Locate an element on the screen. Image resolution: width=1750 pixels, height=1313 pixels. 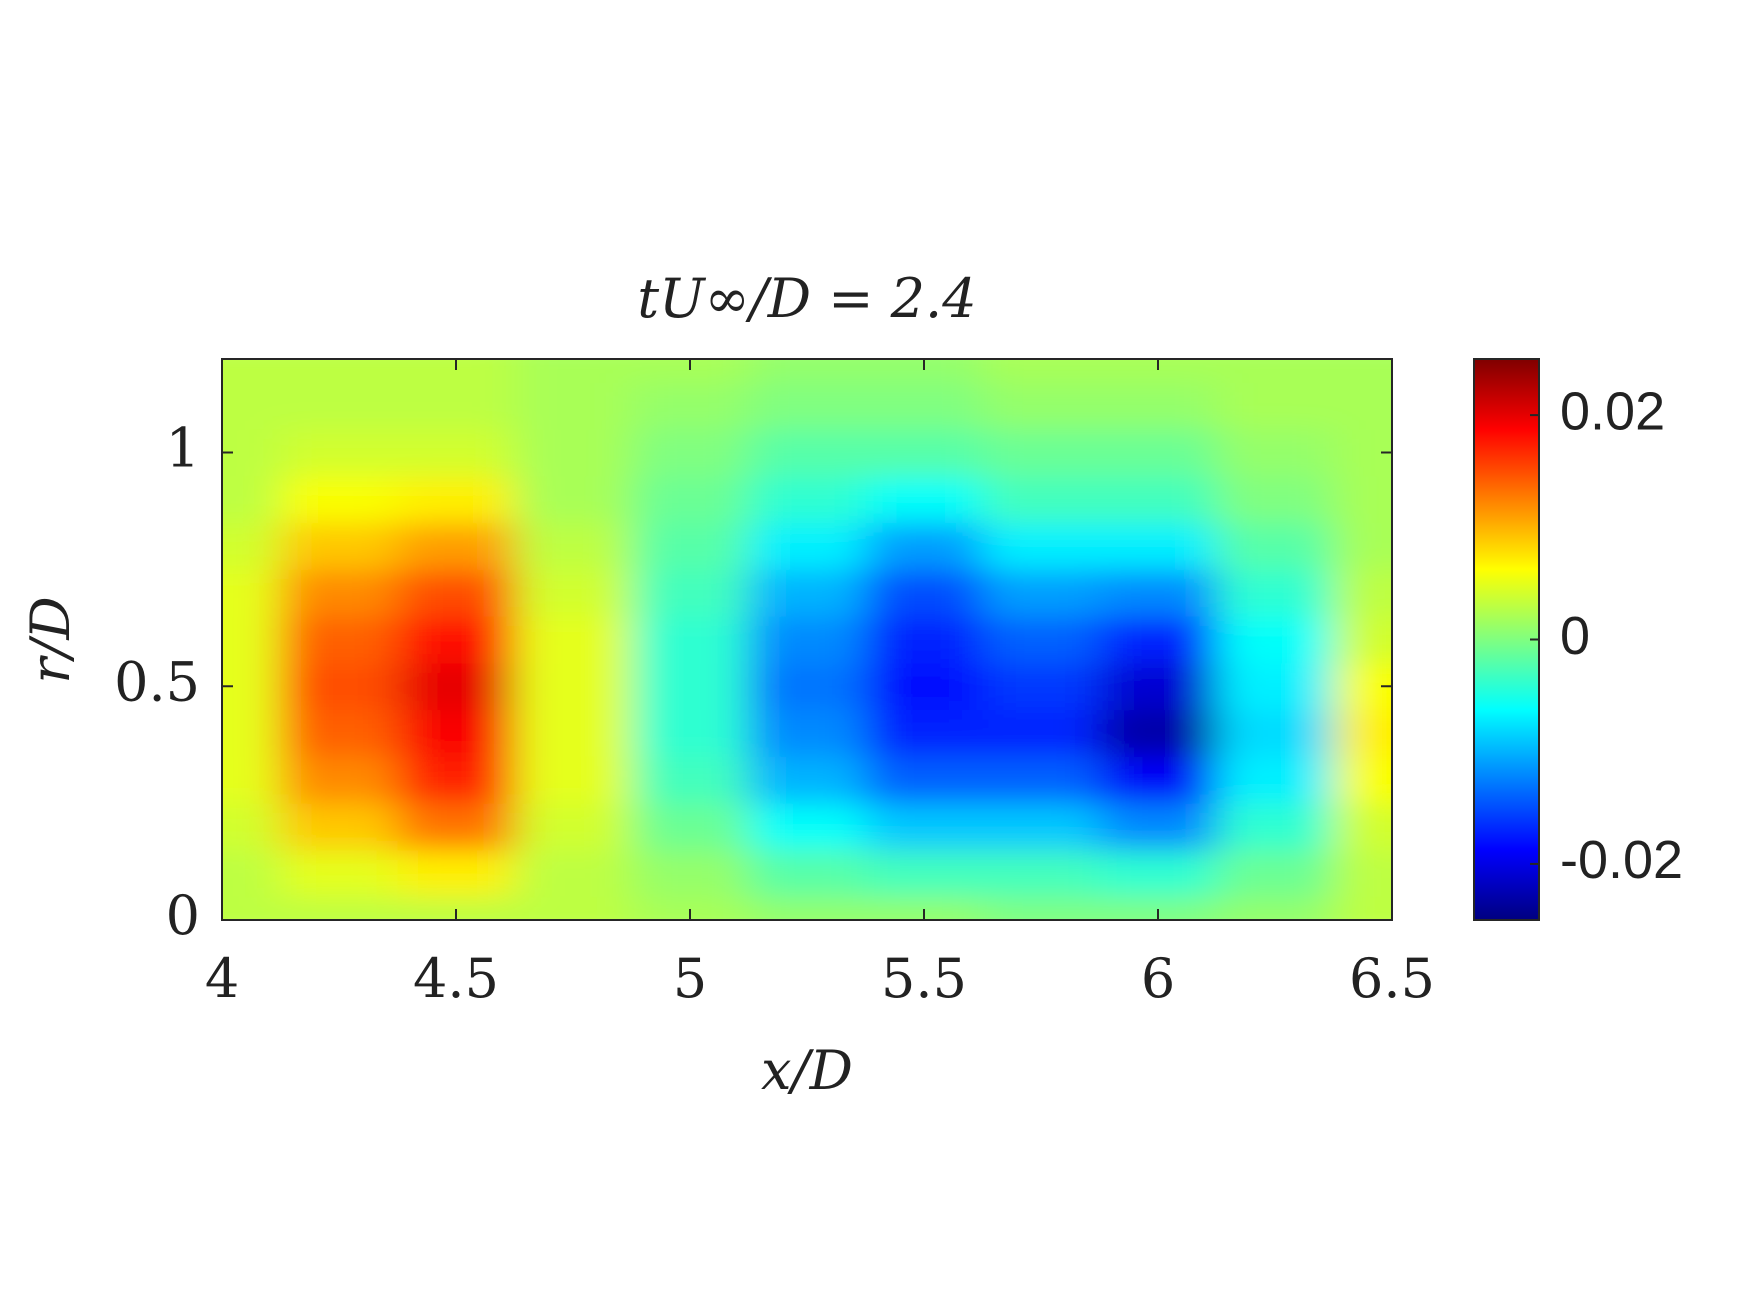
y-axis-label: r/D is located at coordinates (50, 639).